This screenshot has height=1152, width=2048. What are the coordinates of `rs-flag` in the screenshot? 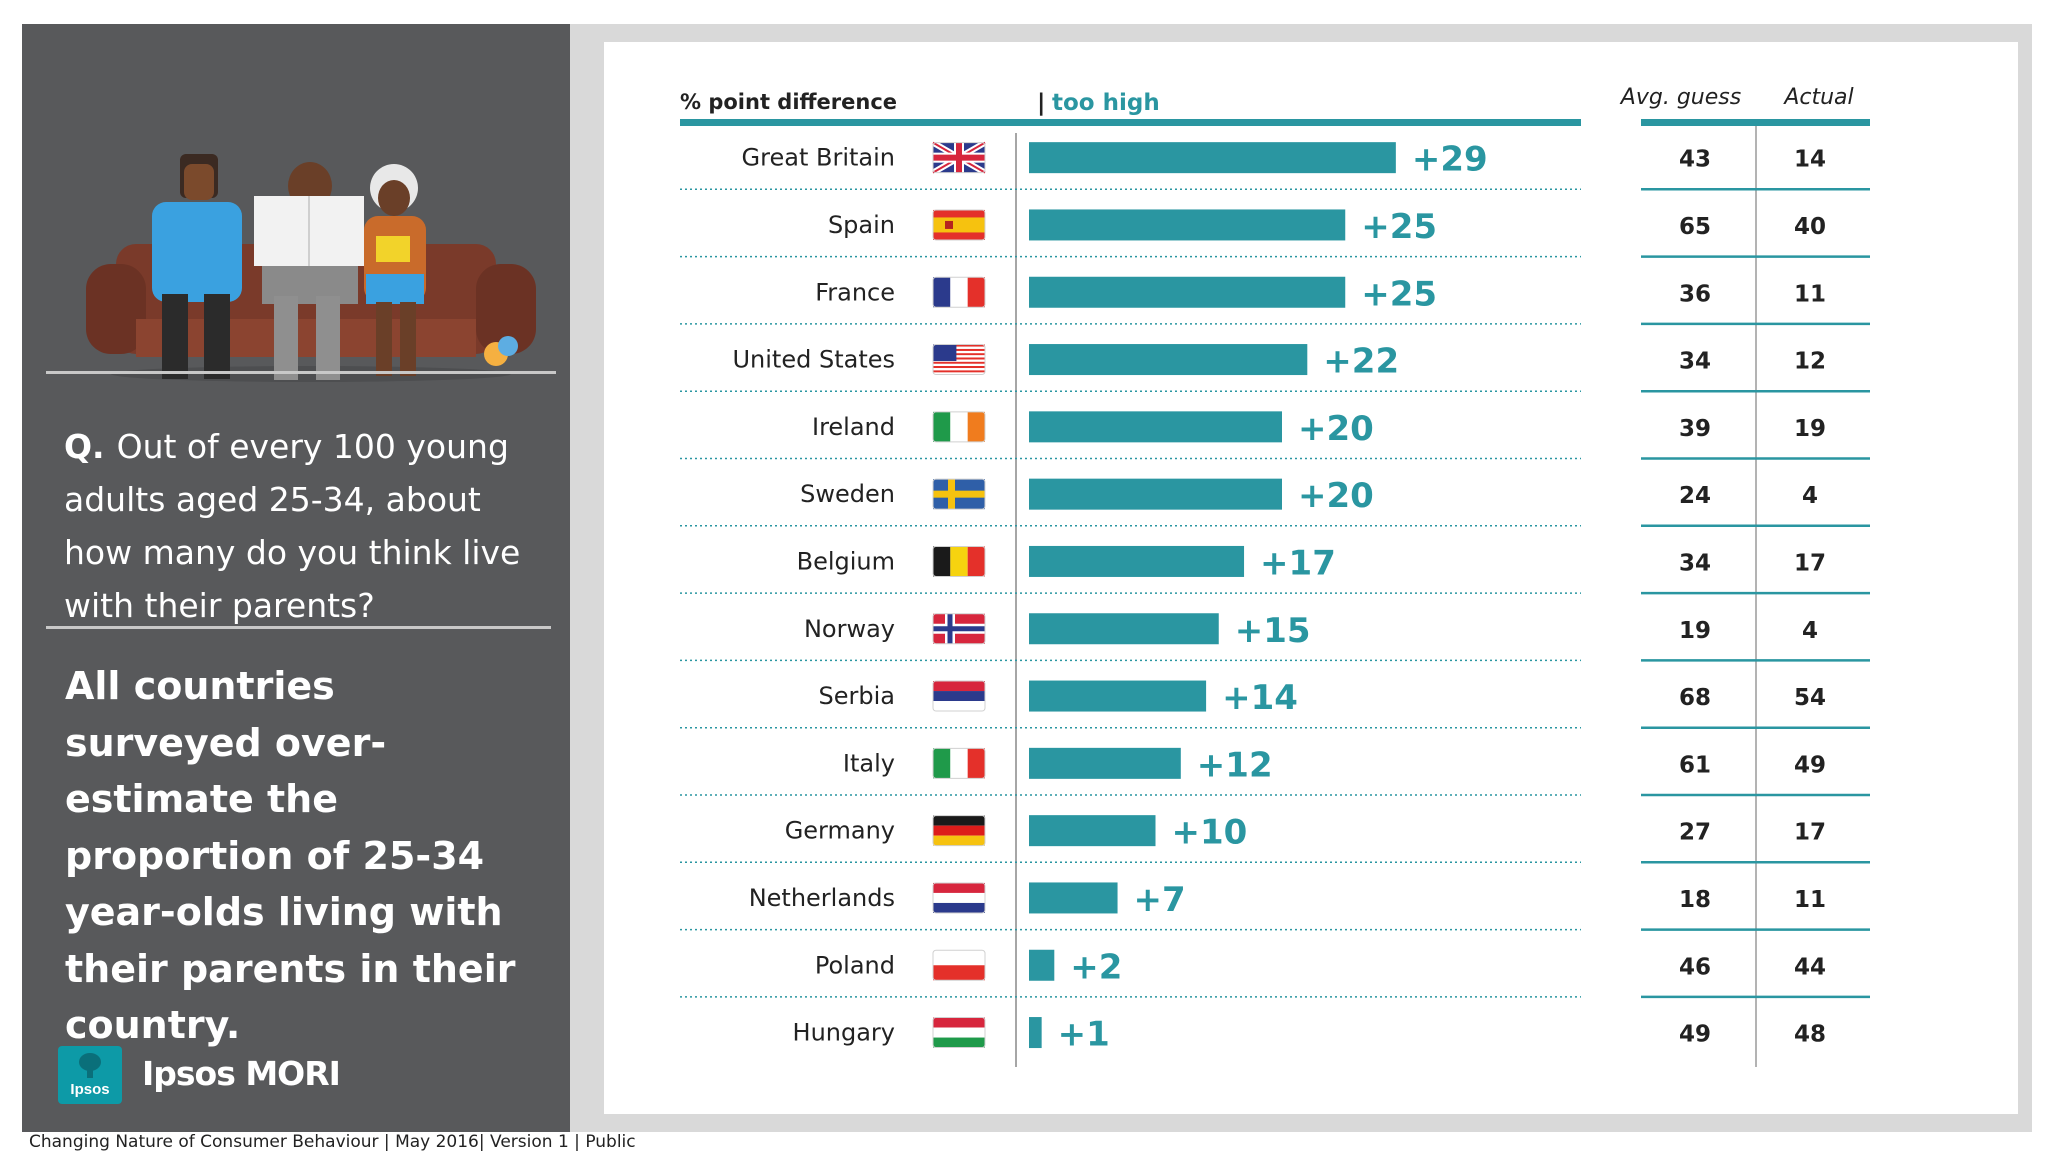 It's located at (959, 696).